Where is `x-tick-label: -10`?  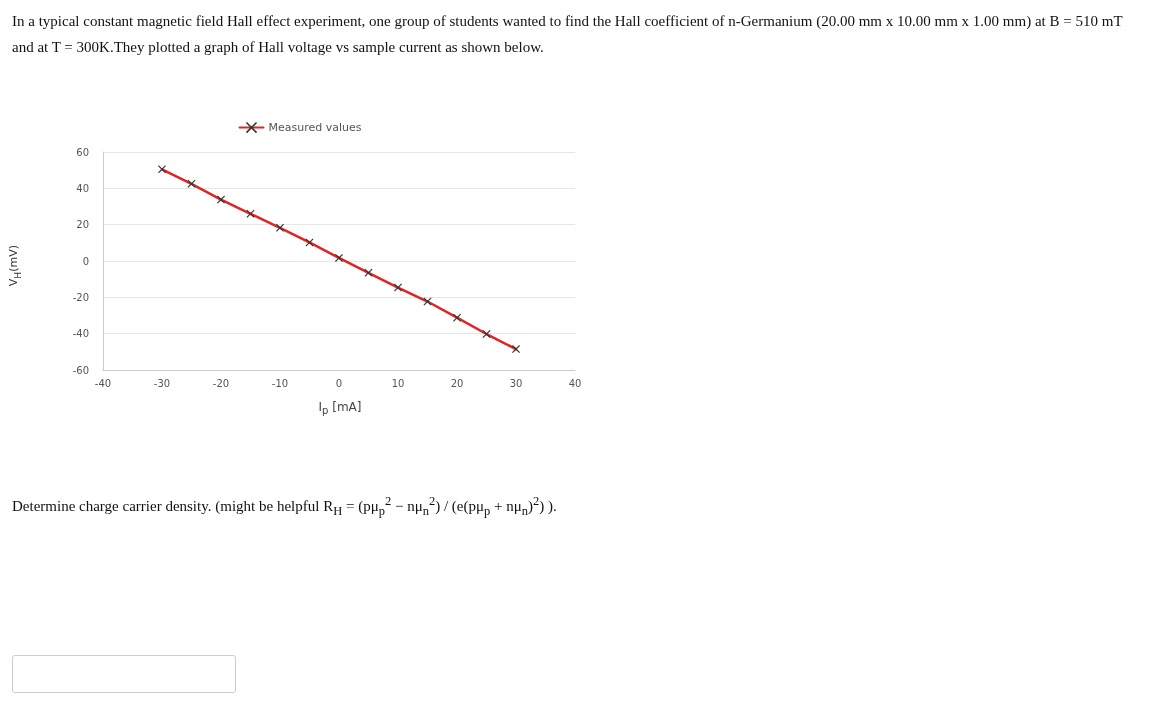
x-tick-label: -10 is located at coordinates (280, 383).